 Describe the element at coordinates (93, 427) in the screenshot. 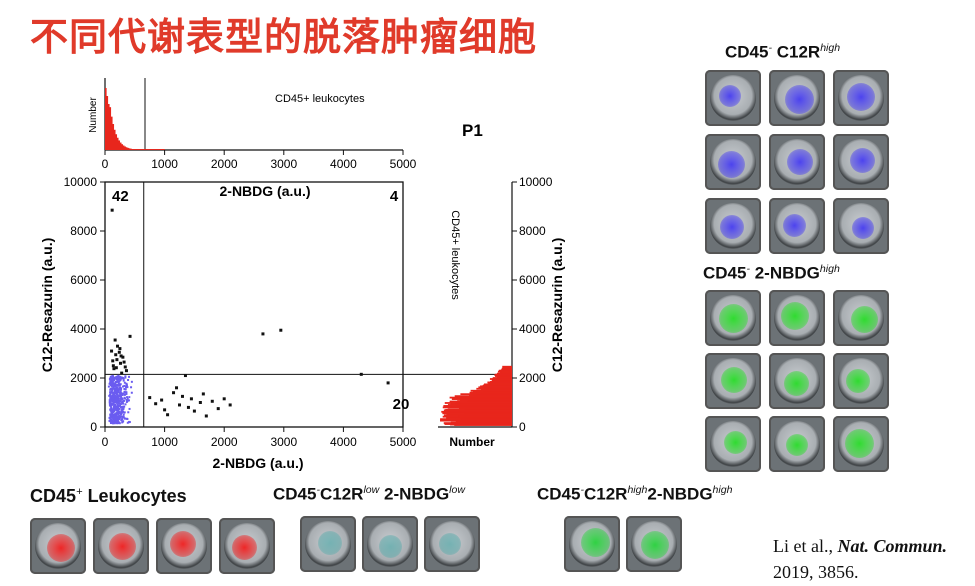

I see `scatter-ytick: 0` at that location.